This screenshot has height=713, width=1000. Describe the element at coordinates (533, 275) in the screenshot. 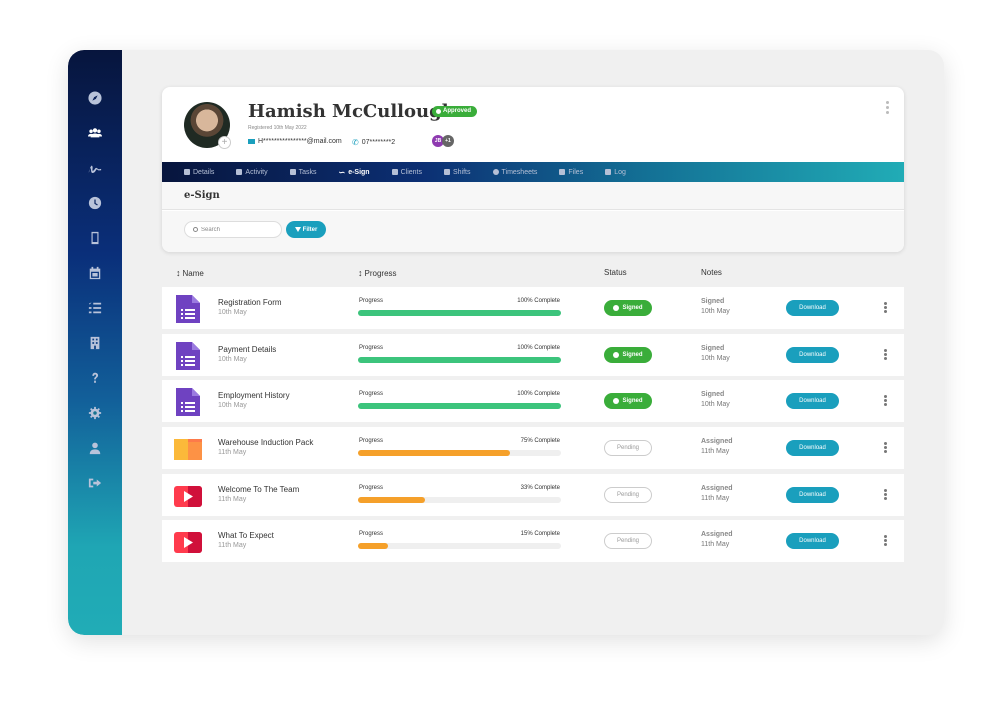

I see `table-header: ↕ Name ↕ Progress Status Notes` at that location.